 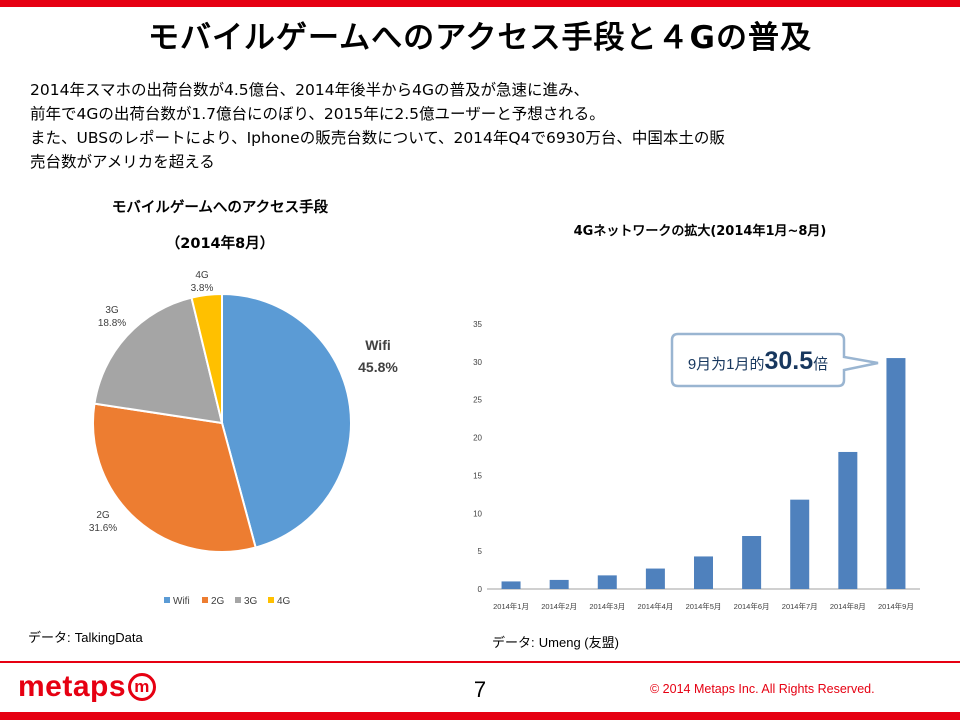 What do you see at coordinates (480, 689) in the screenshot?
I see `page-number: 7` at bounding box center [480, 689].